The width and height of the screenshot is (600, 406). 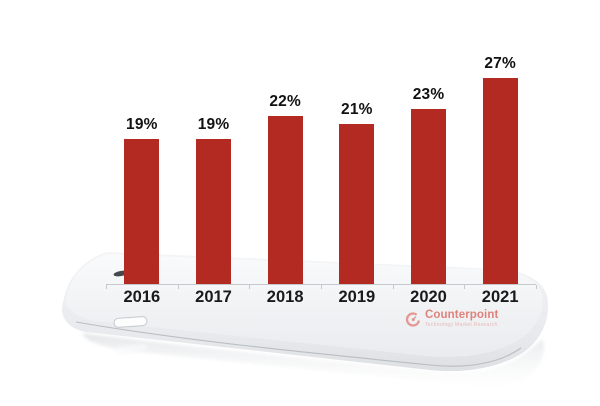 I want to click on bar-2018, so click(x=285, y=200).